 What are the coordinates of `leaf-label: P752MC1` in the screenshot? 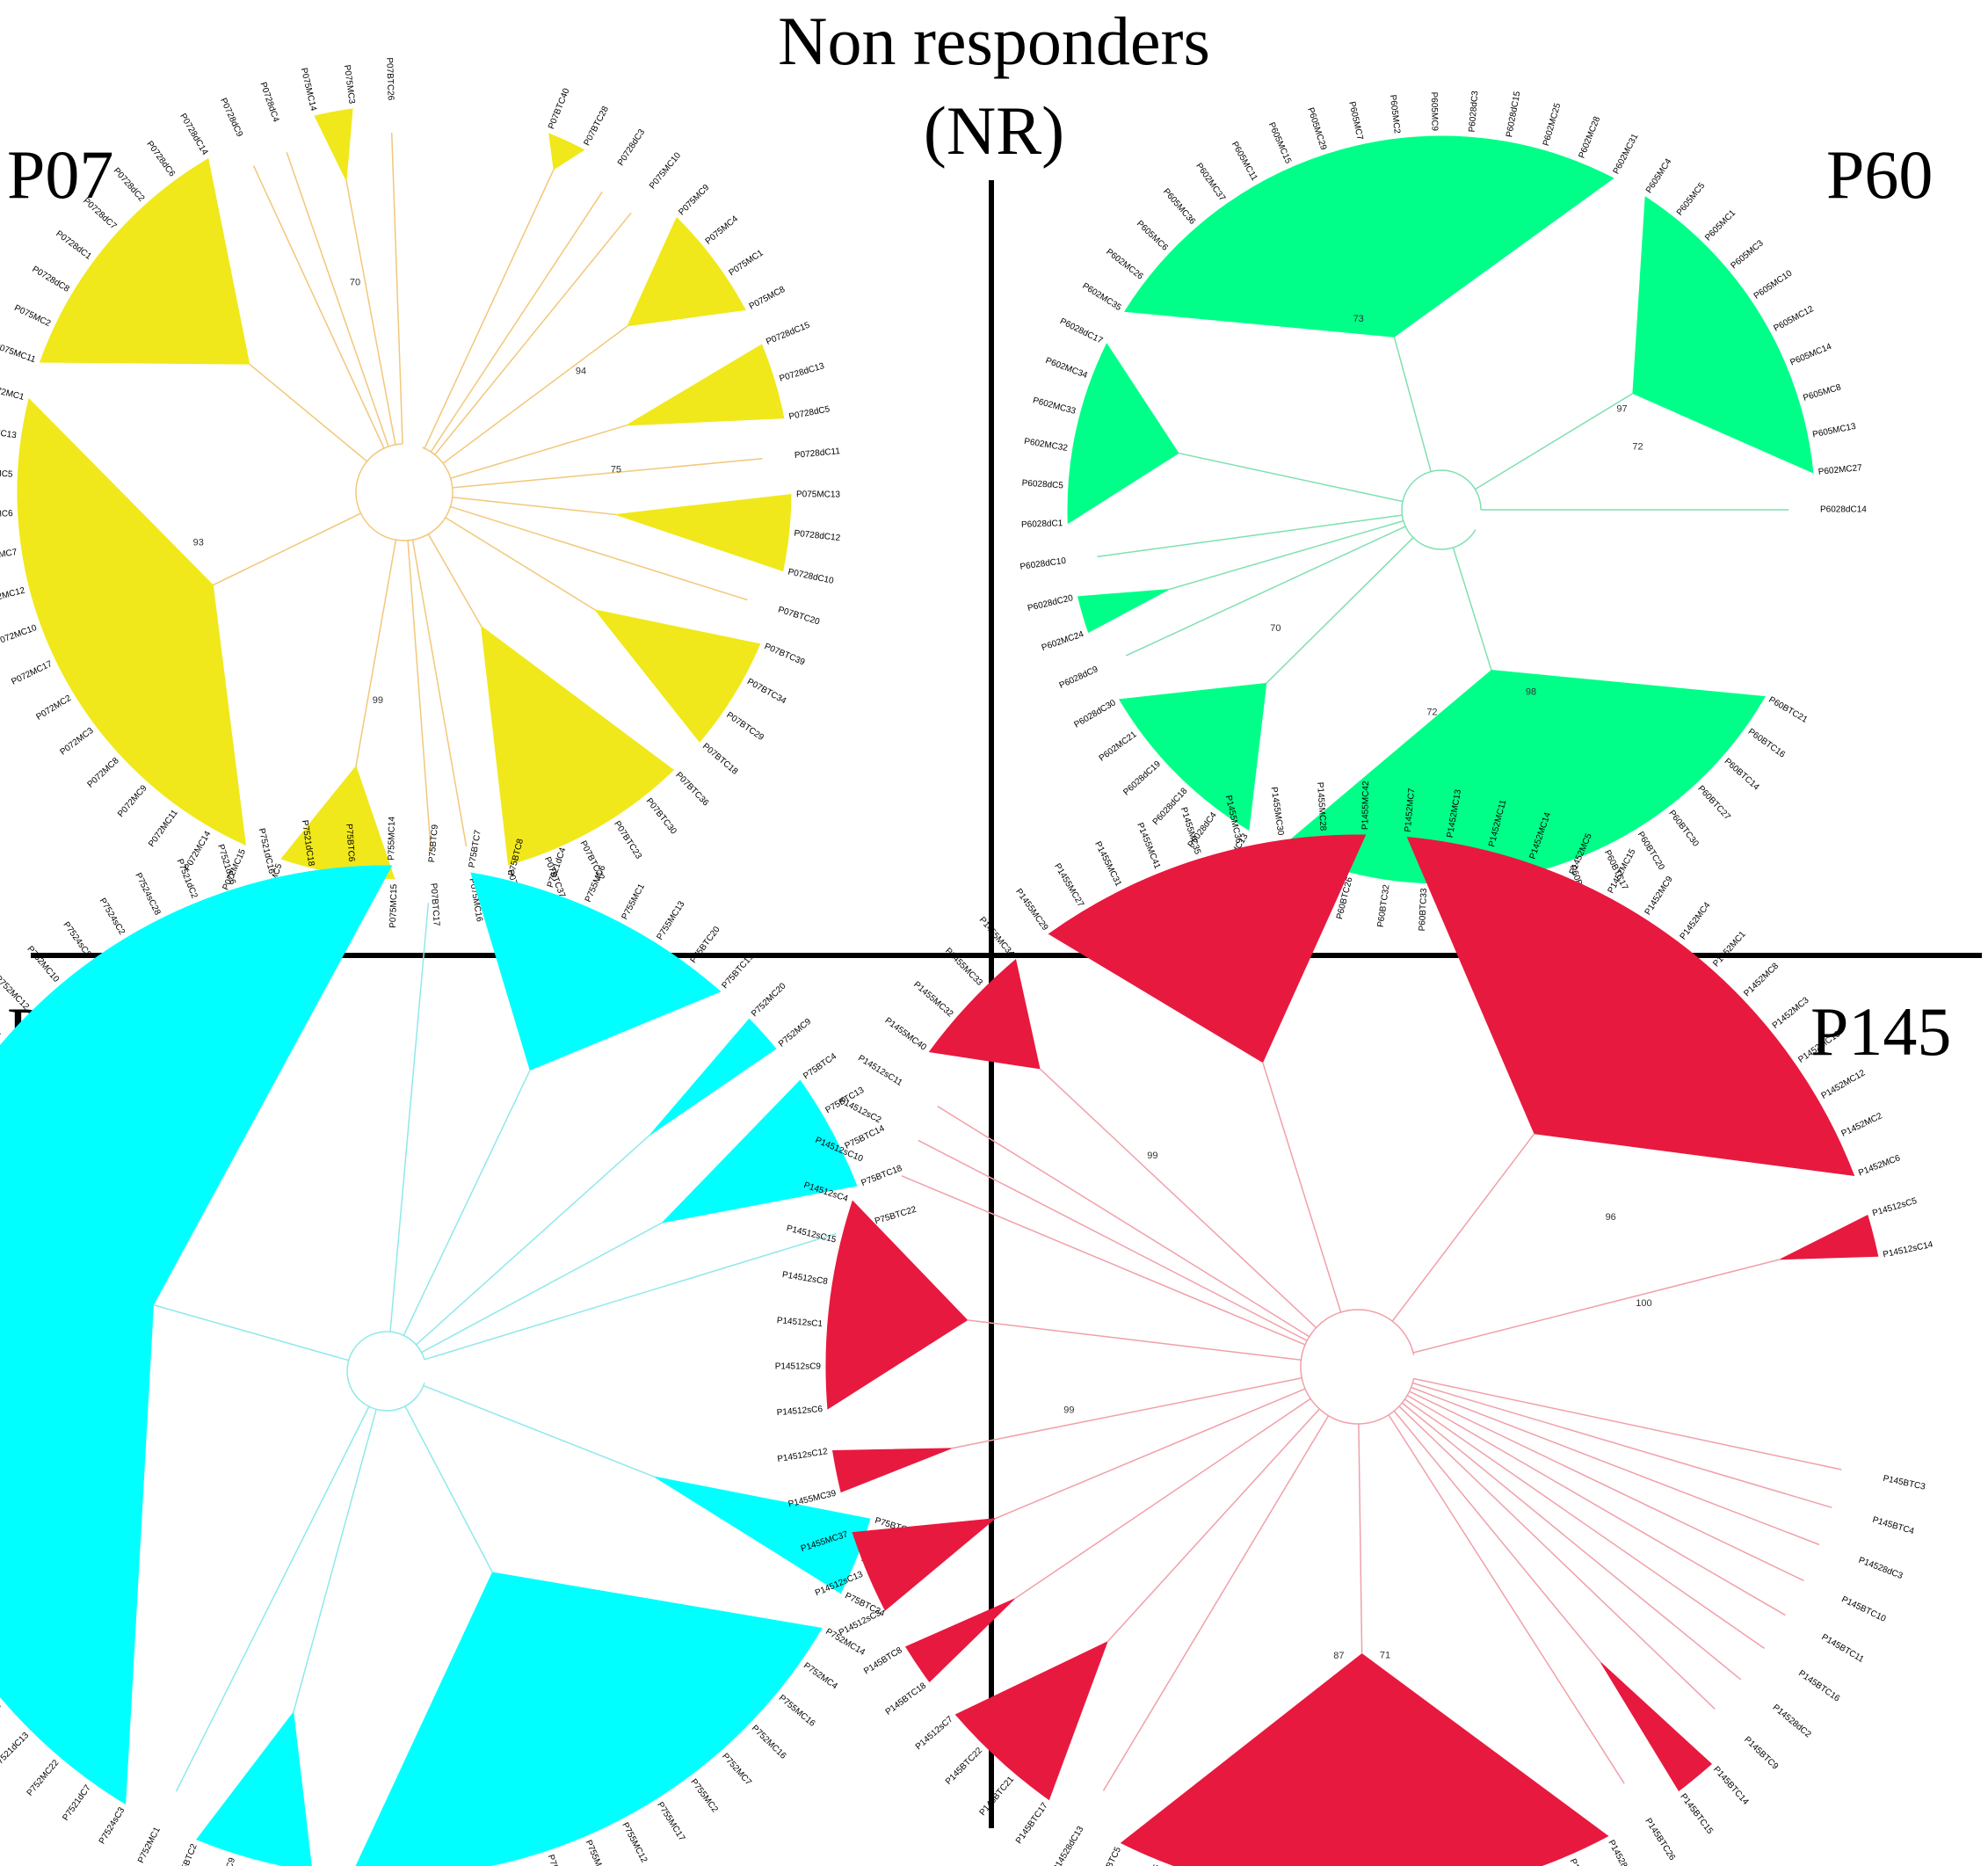 It's located at (149, 1845).